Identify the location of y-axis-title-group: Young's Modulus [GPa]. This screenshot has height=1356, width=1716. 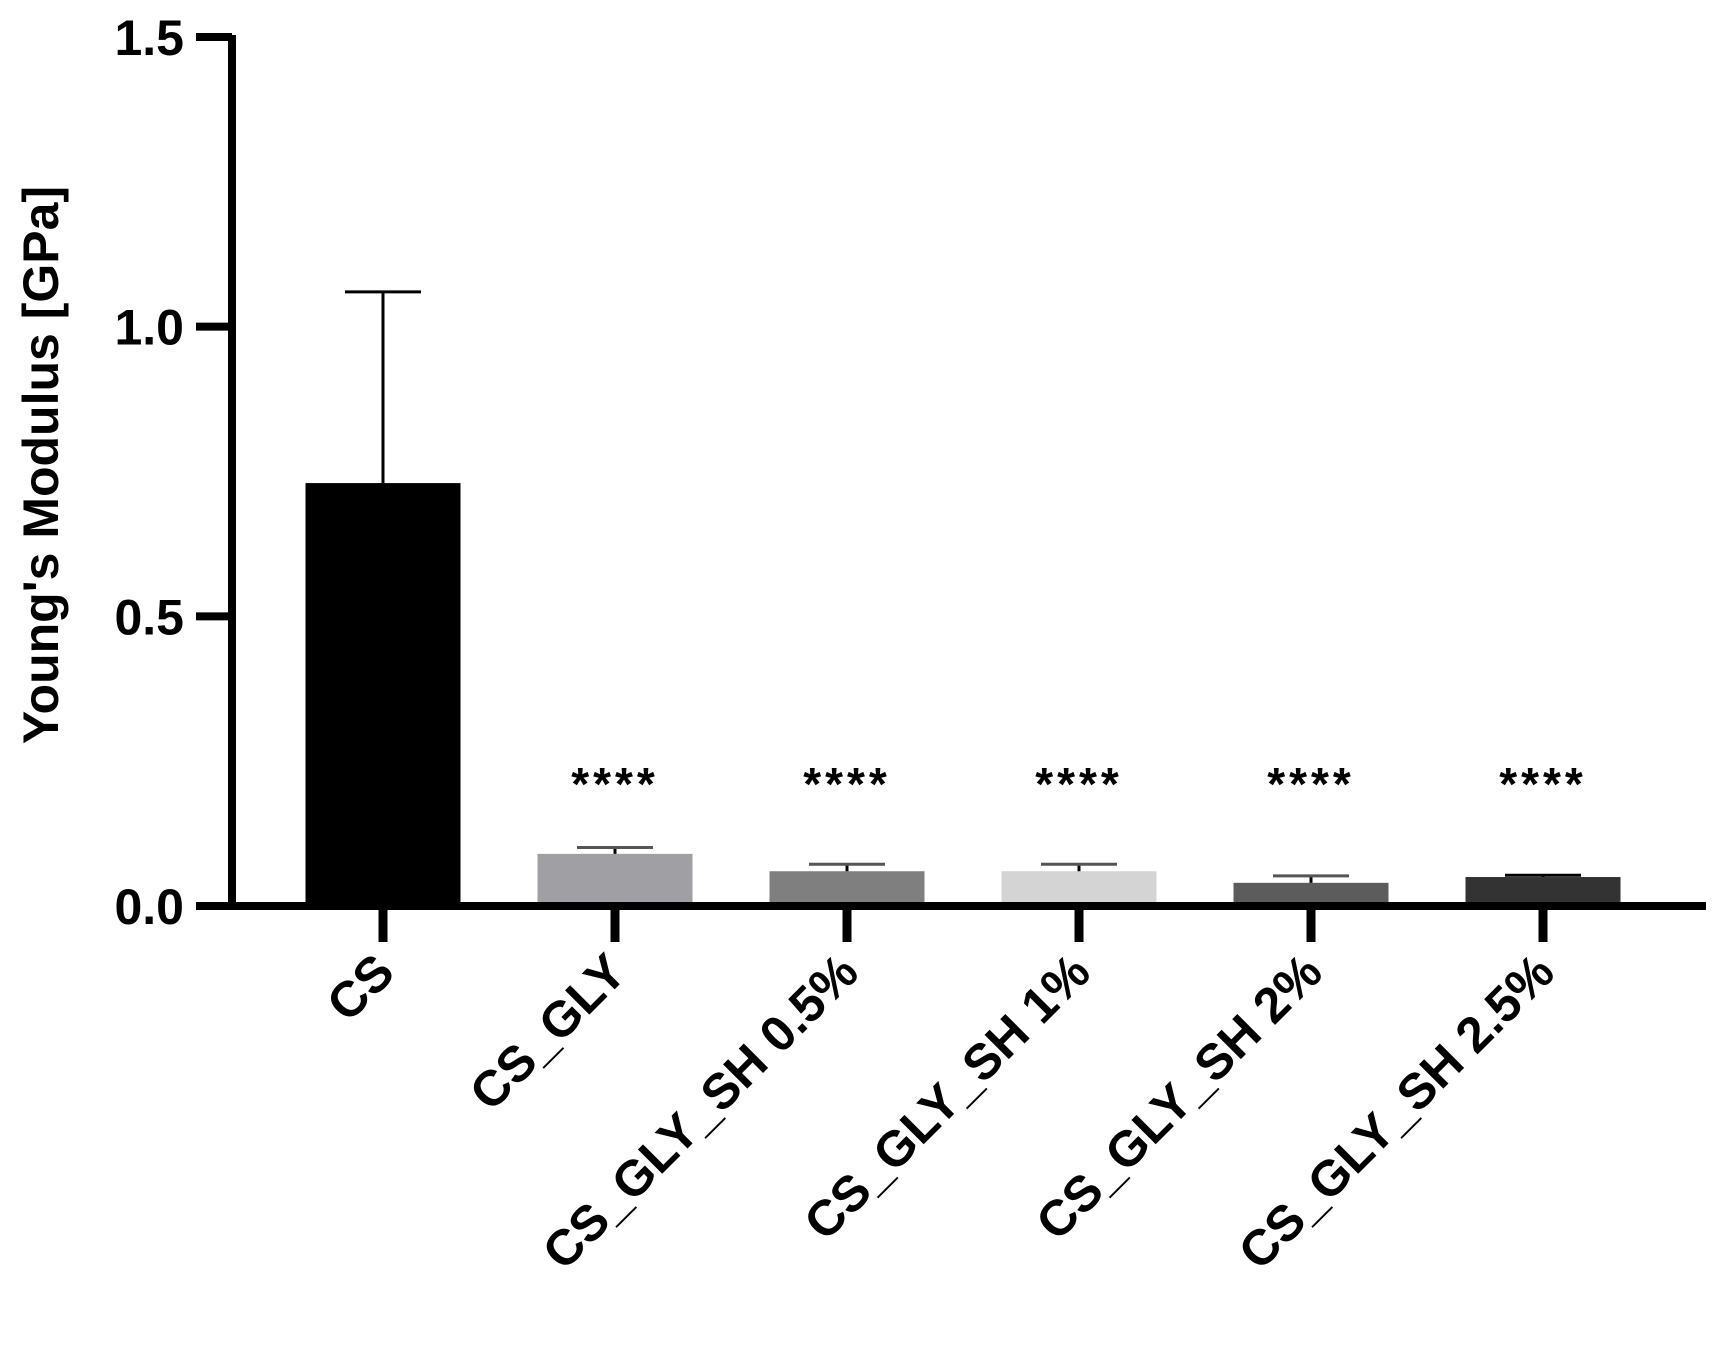
(41, 465).